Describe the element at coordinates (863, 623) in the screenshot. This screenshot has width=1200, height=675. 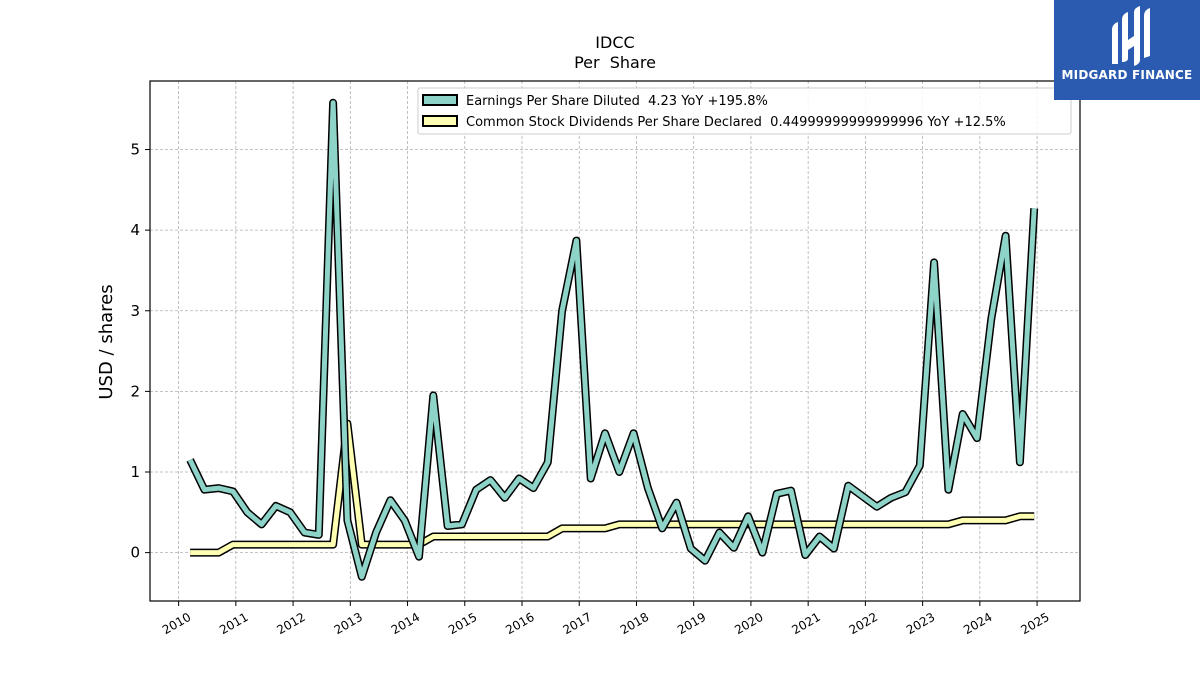
I see `x-tick-label: 2022` at that location.